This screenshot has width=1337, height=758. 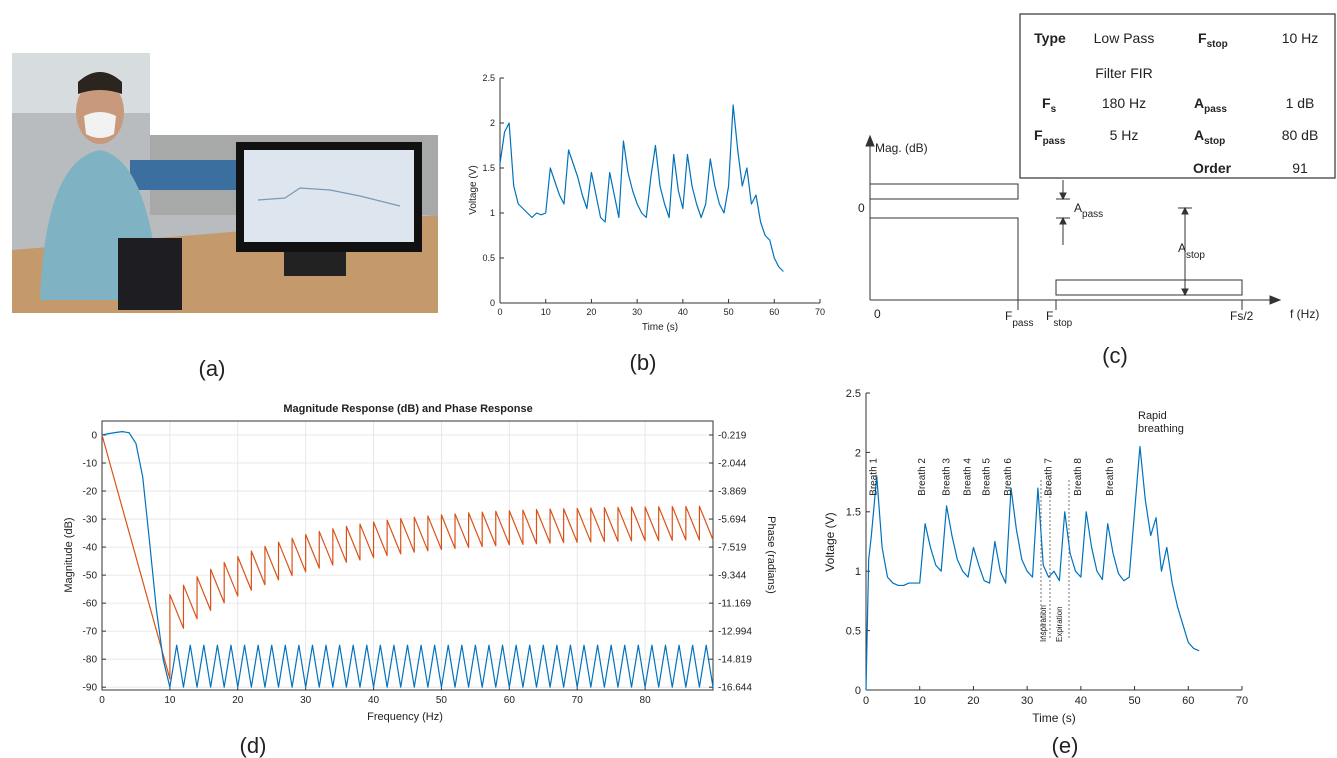 What do you see at coordinates (646, 700) in the screenshot?
I see `x-tick-label: 80` at bounding box center [646, 700].